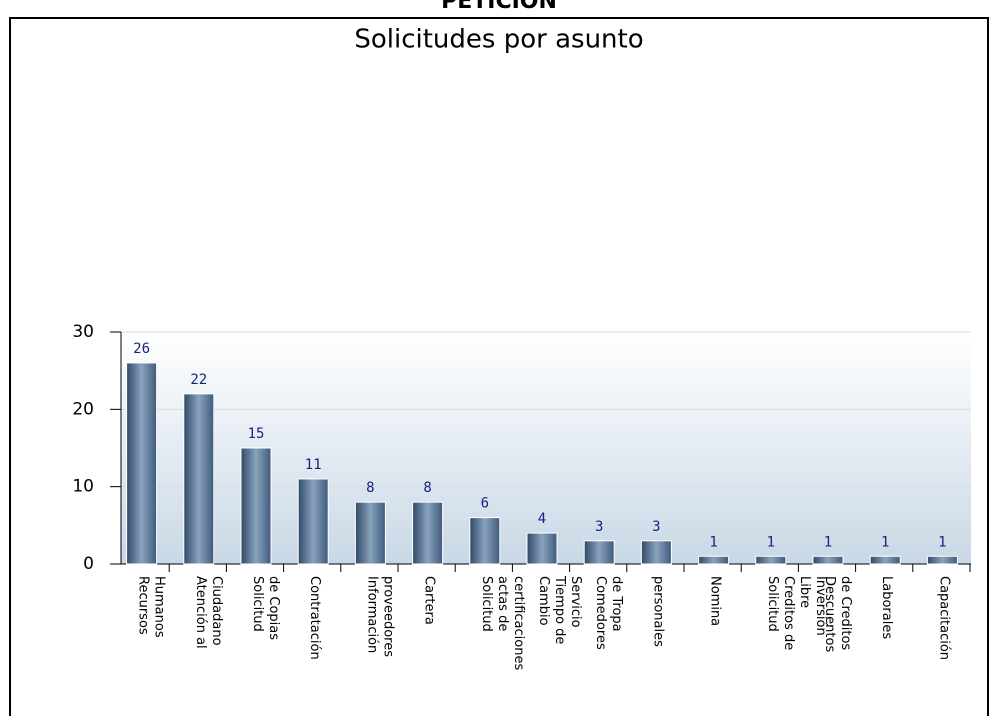 This screenshot has height=716, width=1000. Describe the element at coordinates (796, 615) in the screenshot. I see `x-tick-label: Solicitud Creditos de Libre Inversión` at that location.